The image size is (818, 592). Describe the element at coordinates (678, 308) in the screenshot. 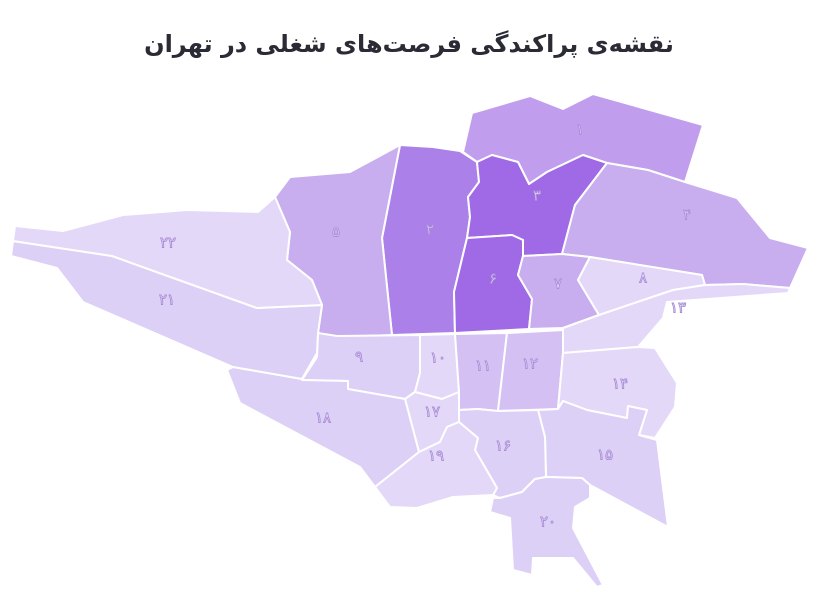

I see `district-13-label: ۱۳` at that location.